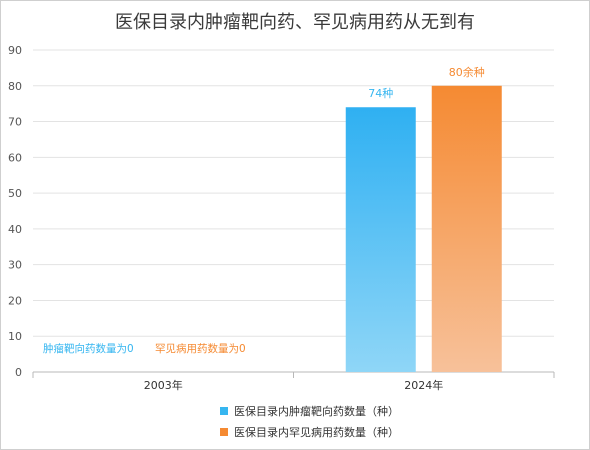  I want to click on chart-legend: 医保目录内肿瘤靶向药数量（种） 医保目录内罕见病用药数量（种）, so click(309, 421).